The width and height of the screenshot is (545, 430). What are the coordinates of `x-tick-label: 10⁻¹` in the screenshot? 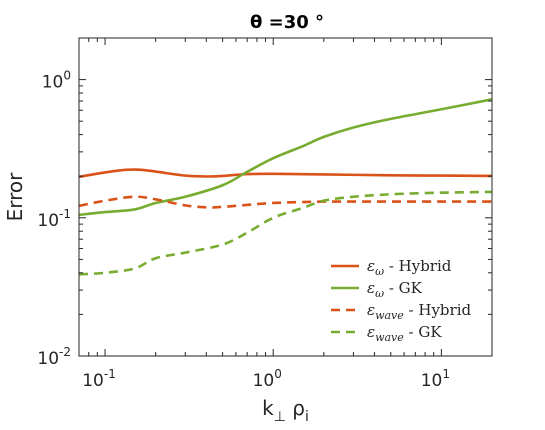 It's located at (99, 379).